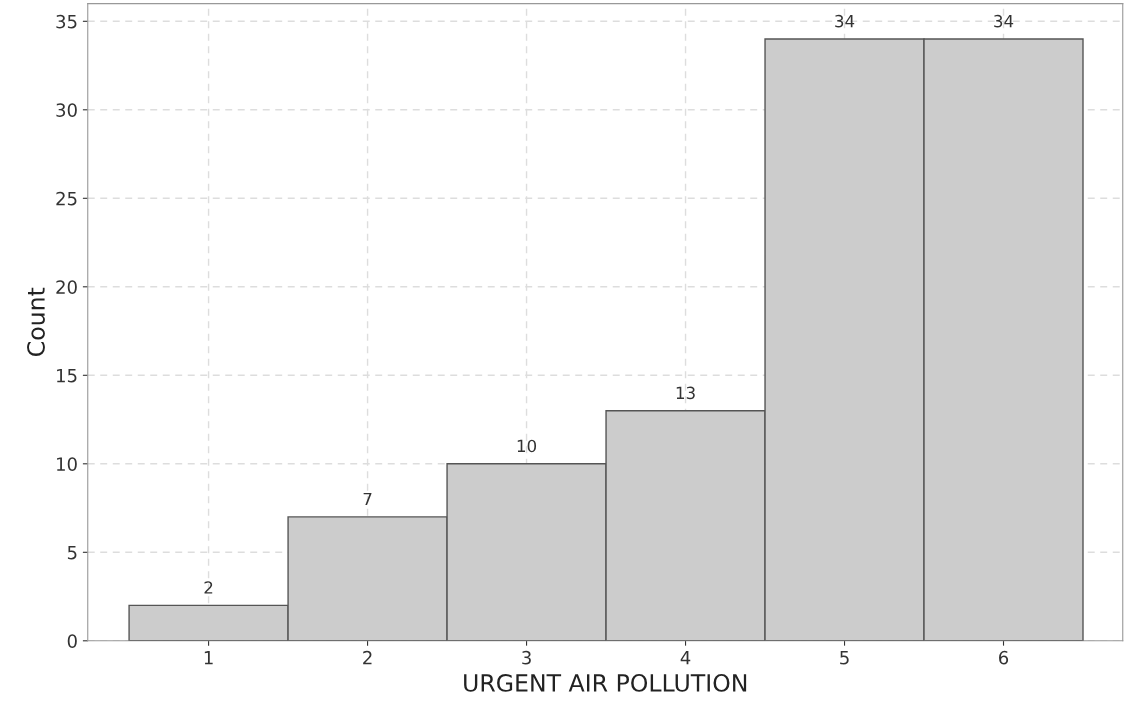 The height and width of the screenshot is (720, 1125). What do you see at coordinates (66, 21) in the screenshot?
I see `y-tick-label: 35` at bounding box center [66, 21].